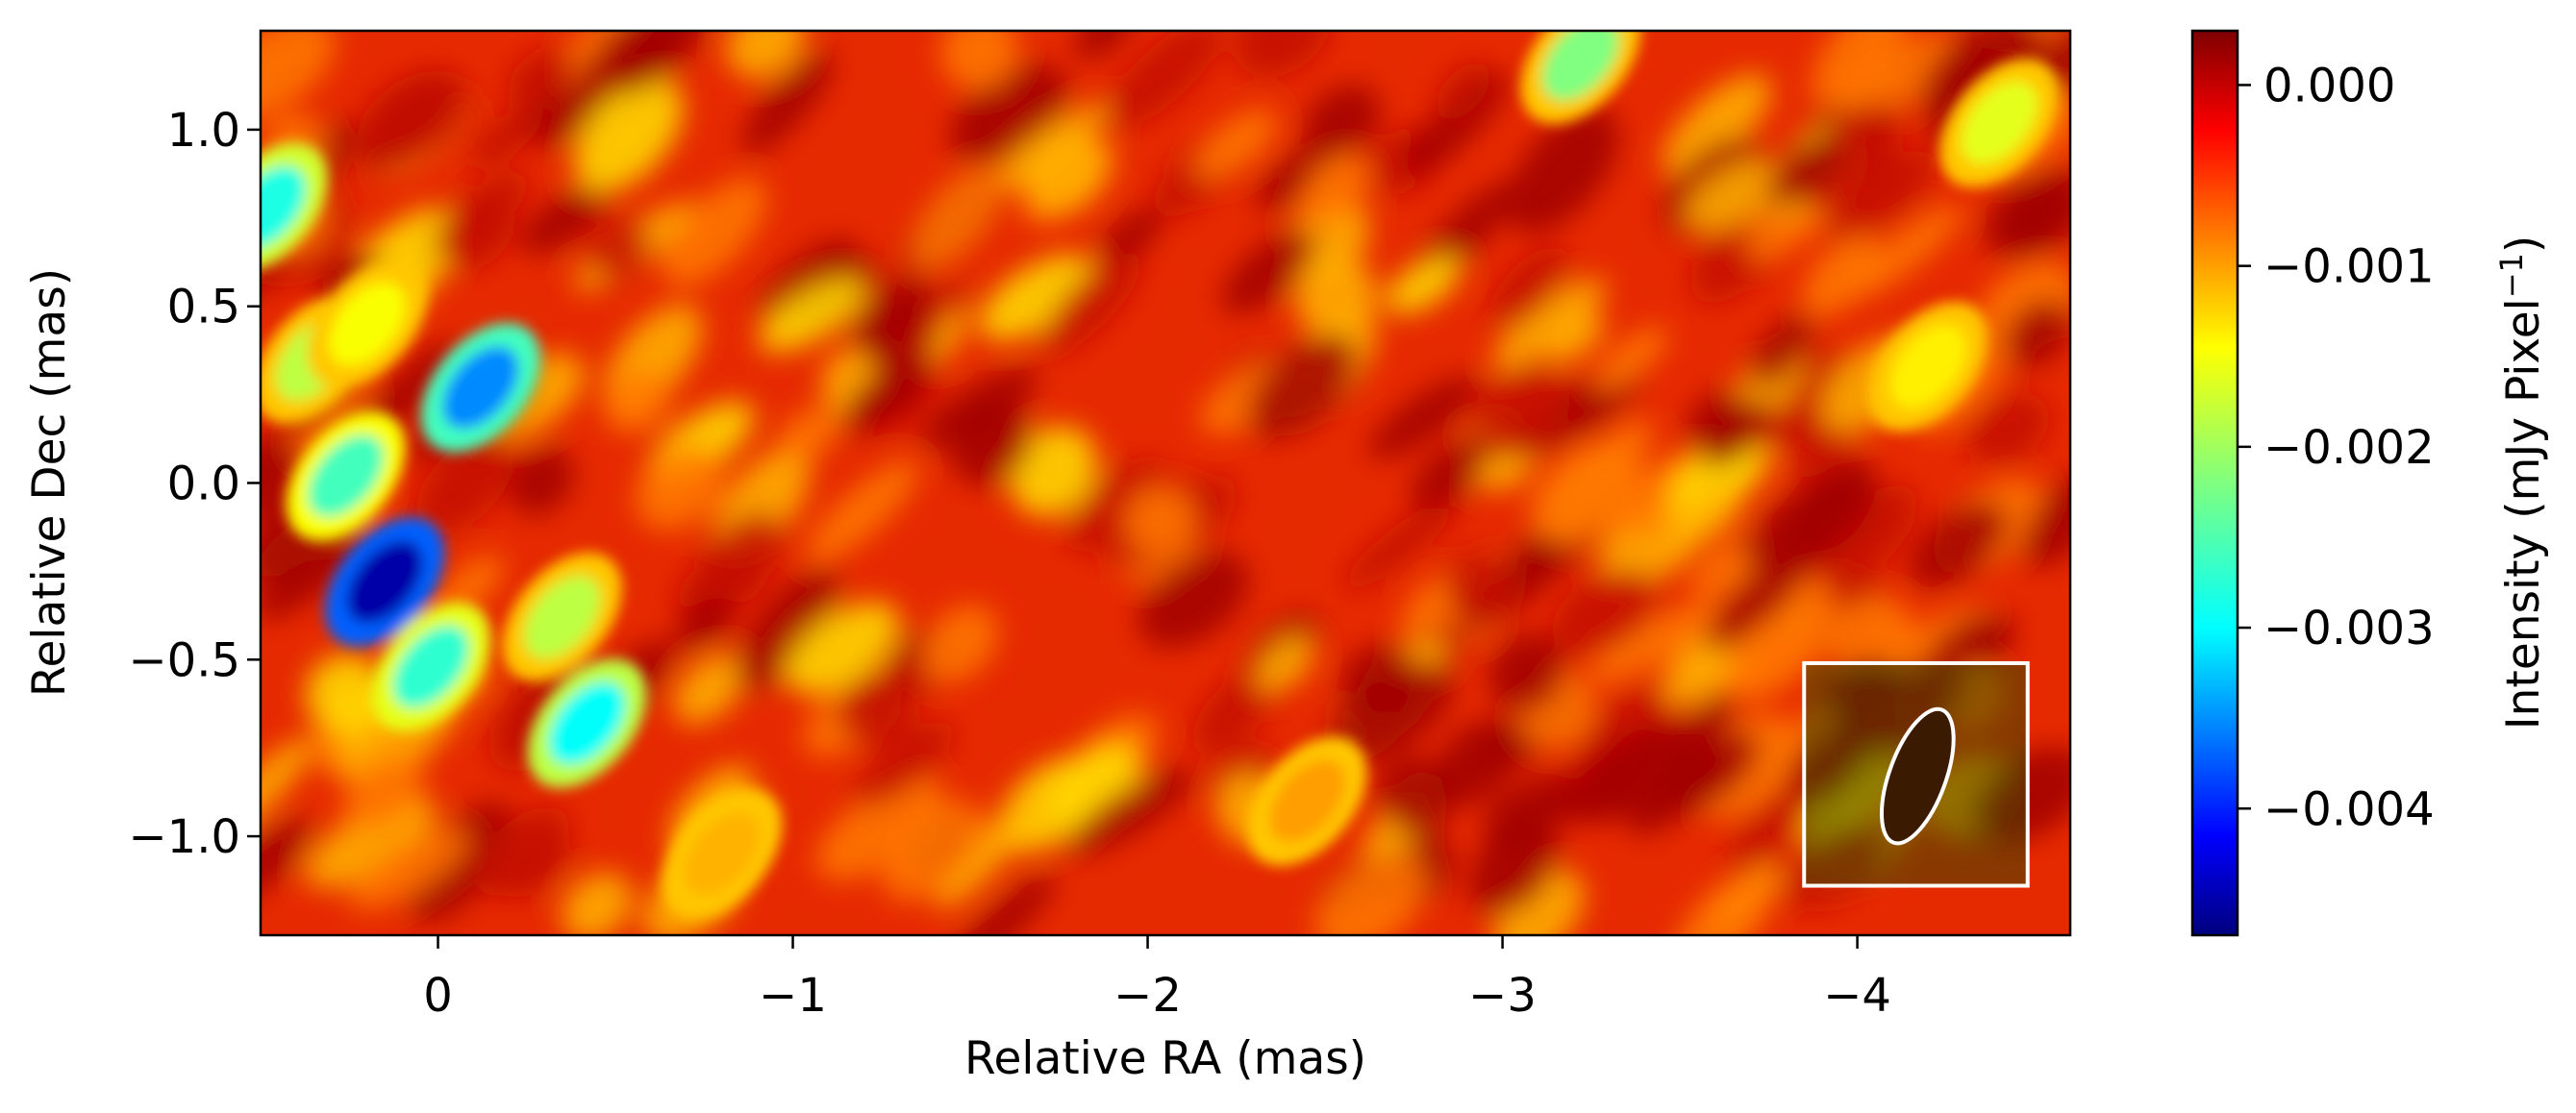 The height and width of the screenshot is (1113, 2576). Describe the element at coordinates (49, 482) in the screenshot. I see `y-axis-label: Relative Dec (mas)` at that location.